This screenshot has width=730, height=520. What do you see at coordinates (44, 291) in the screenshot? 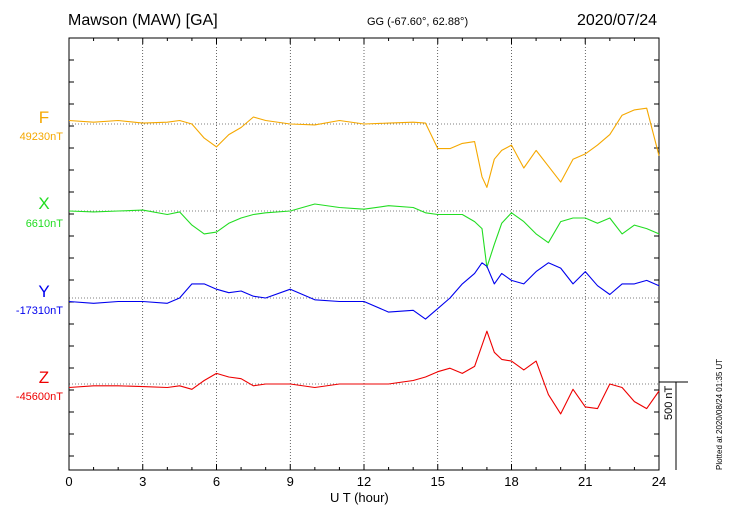
I see `component-letter-y: Y` at bounding box center [44, 291].